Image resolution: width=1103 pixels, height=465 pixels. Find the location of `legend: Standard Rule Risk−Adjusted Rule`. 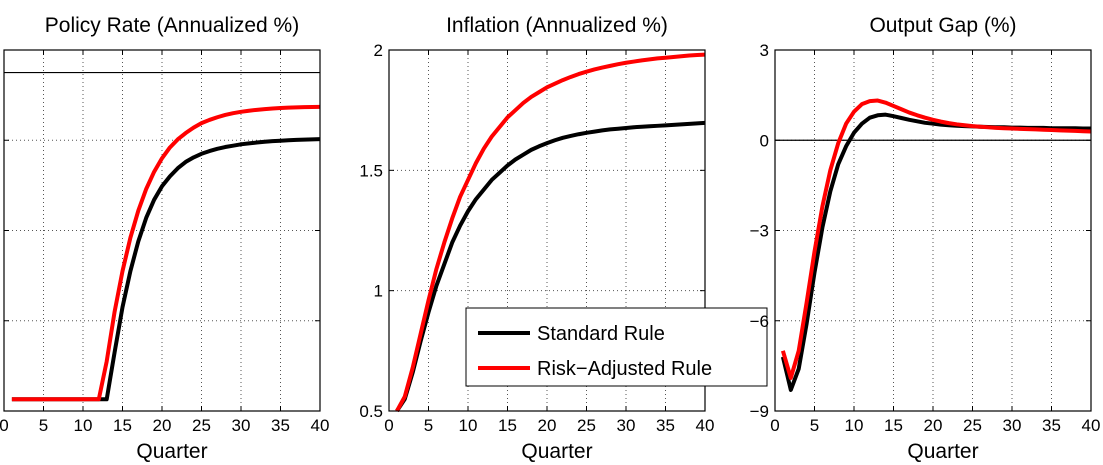

legend: Standard Rule Risk−Adjusted Rule is located at coordinates (616, 347).